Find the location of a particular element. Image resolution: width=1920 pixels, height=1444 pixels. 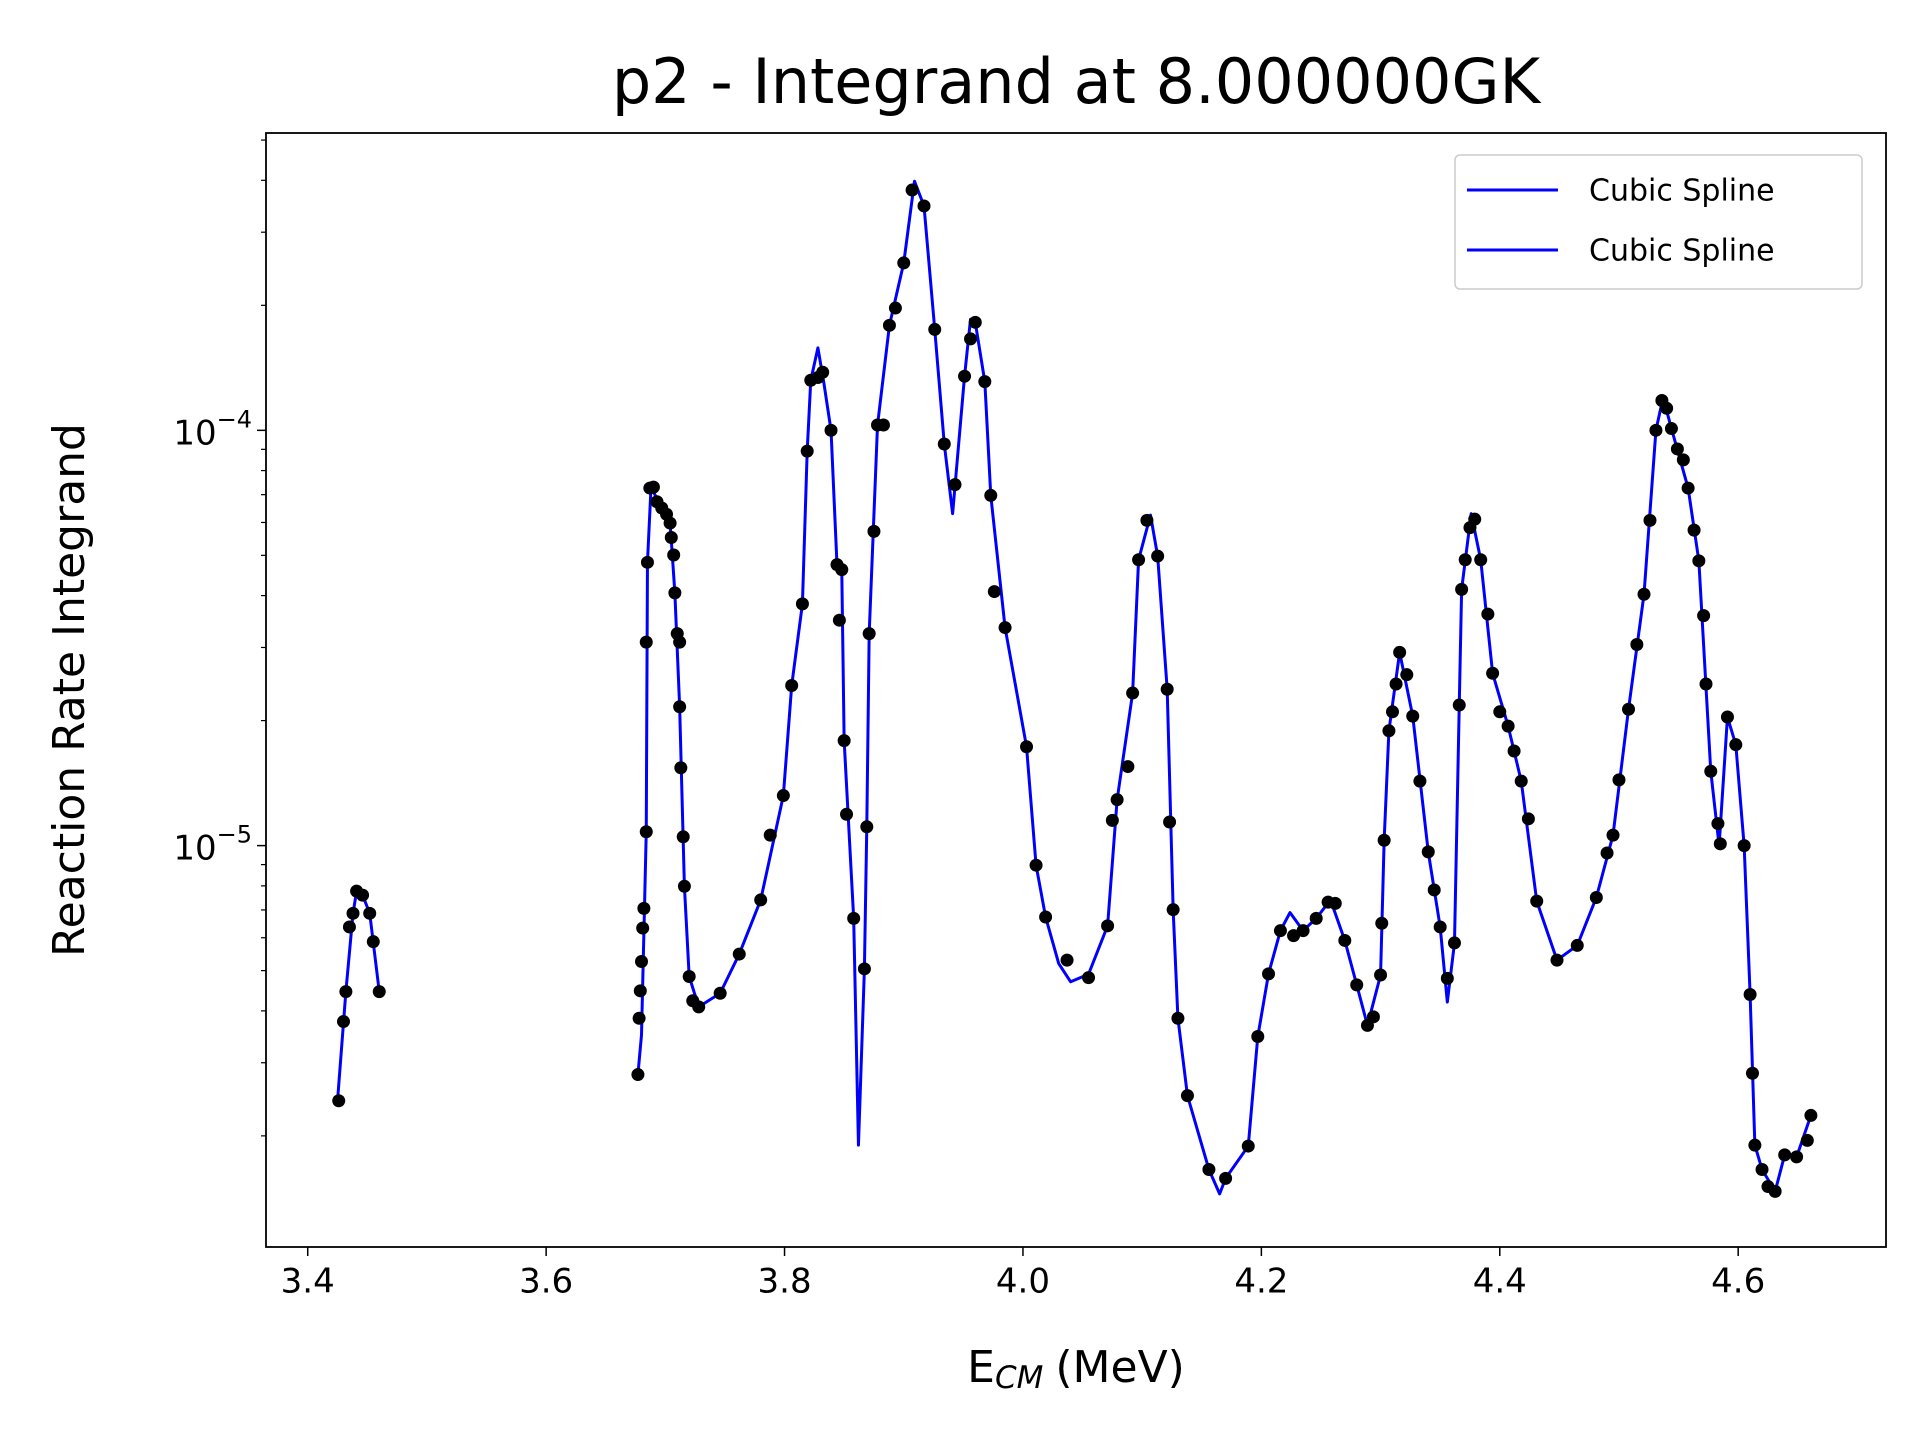

y-axis-label: Reaction Rate Integrand is located at coordinates (69, 690).